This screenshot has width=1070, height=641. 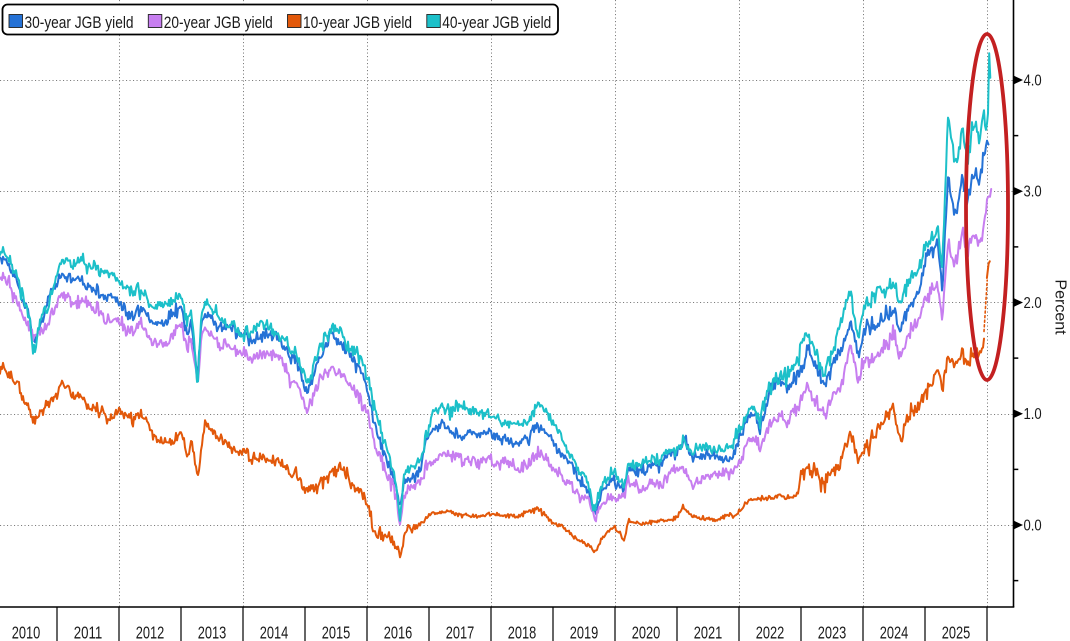 I want to click on svg-text: 2025, so click(x=956, y=632).